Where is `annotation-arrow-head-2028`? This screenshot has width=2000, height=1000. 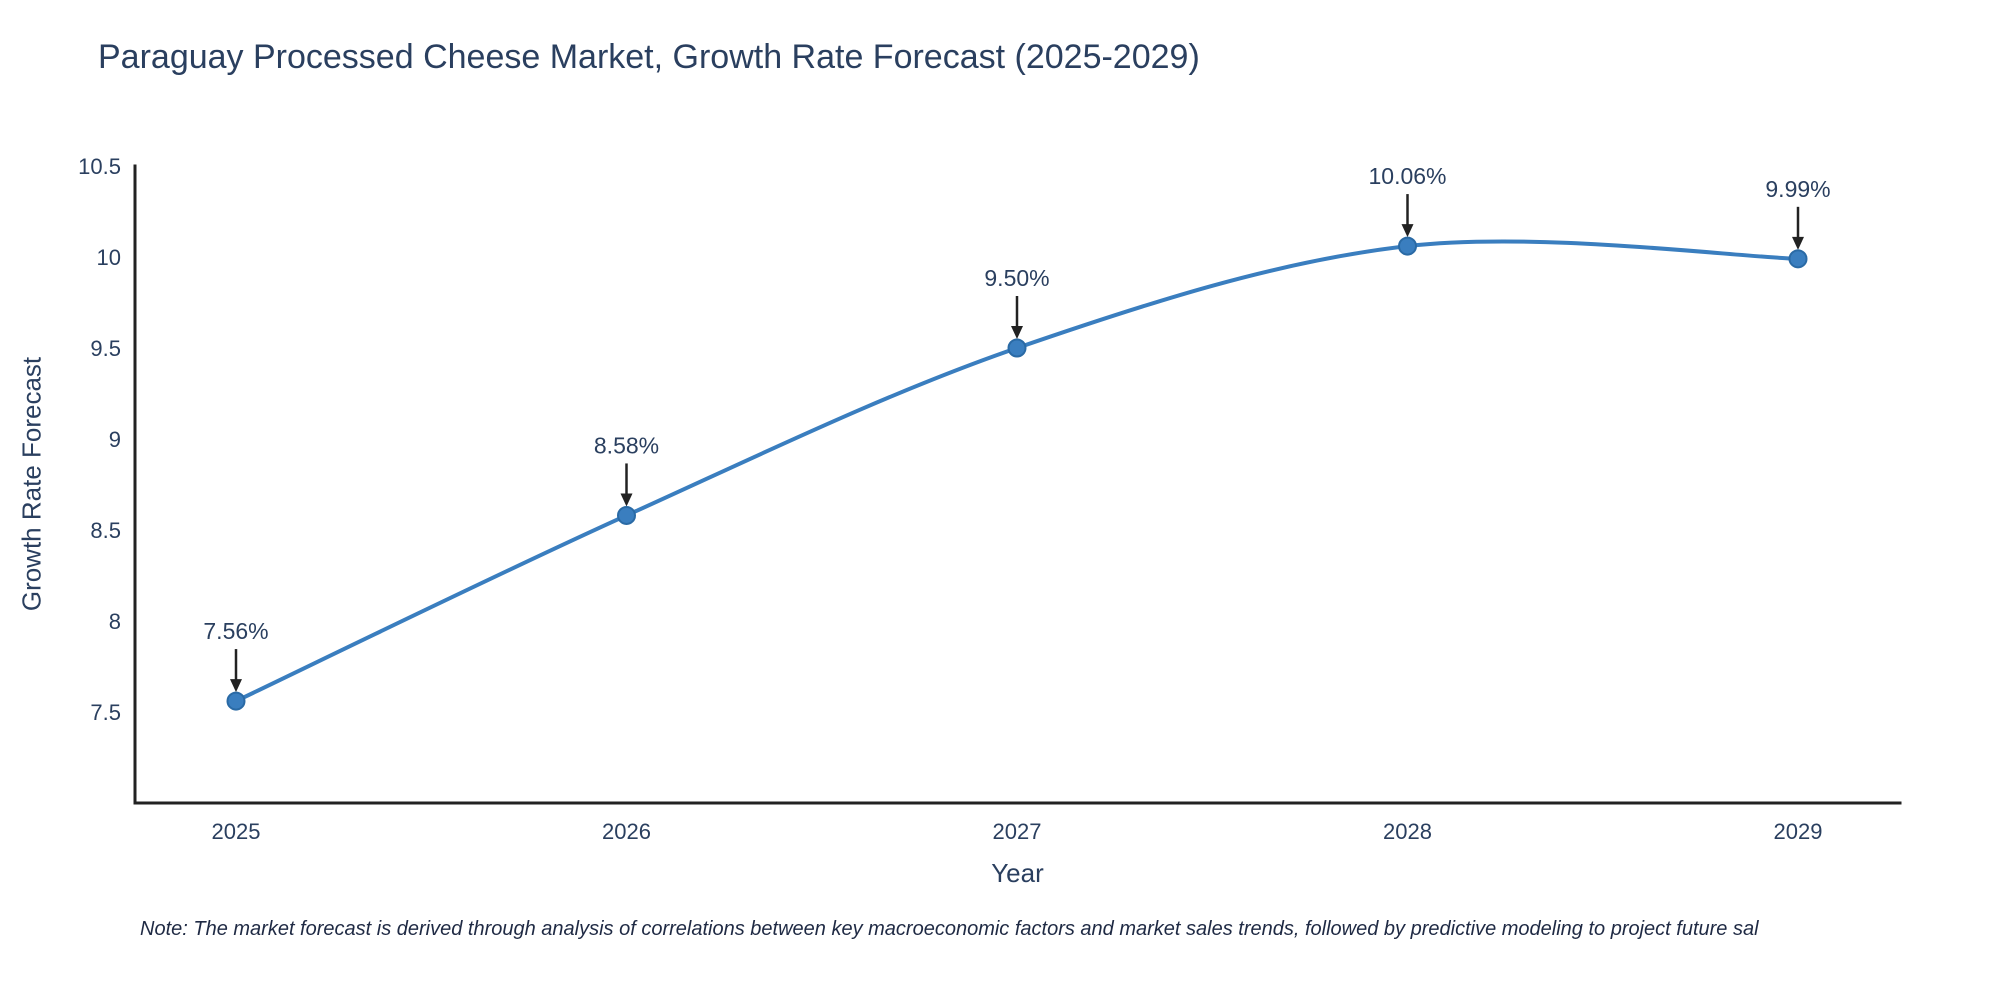 annotation-arrow-head-2028 is located at coordinates (1407, 231).